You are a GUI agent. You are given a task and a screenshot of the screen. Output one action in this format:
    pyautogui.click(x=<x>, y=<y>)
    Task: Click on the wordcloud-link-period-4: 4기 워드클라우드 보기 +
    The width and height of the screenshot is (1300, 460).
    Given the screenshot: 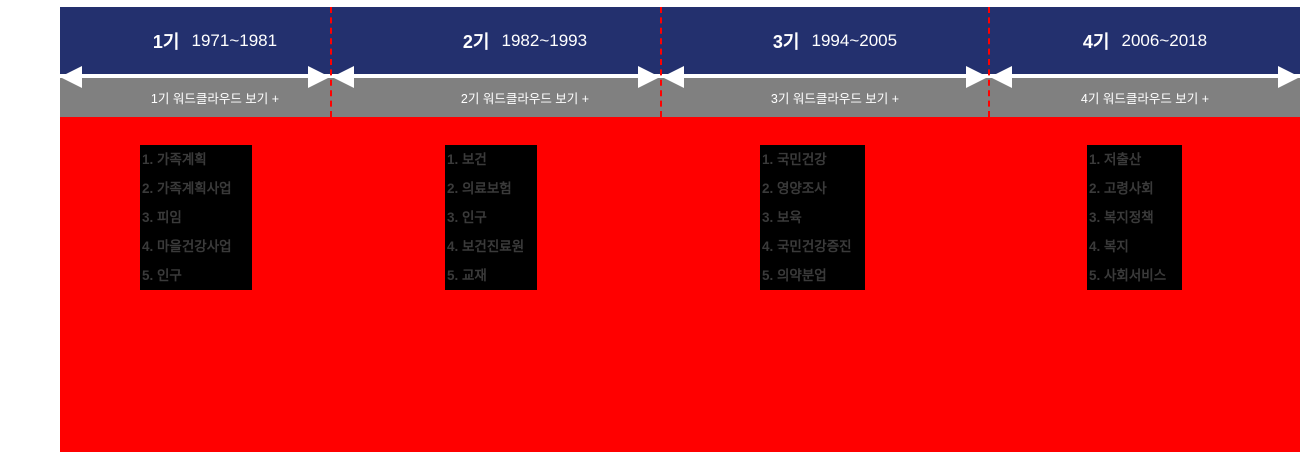 What is the action you would take?
    pyautogui.click(x=1145, y=97)
    